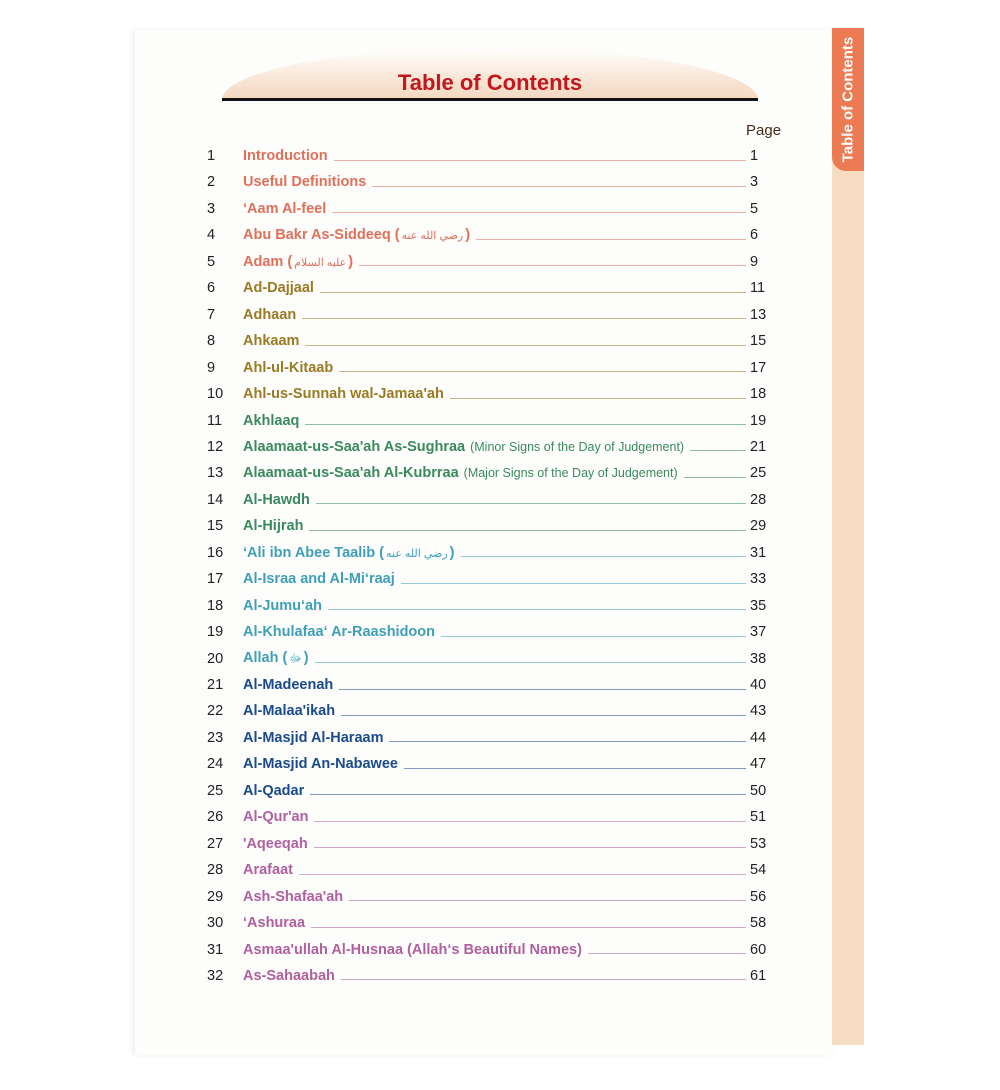 The height and width of the screenshot is (1090, 1000). I want to click on toc-entry: 18 Al-Jumu‘ah 35, so click(495, 606).